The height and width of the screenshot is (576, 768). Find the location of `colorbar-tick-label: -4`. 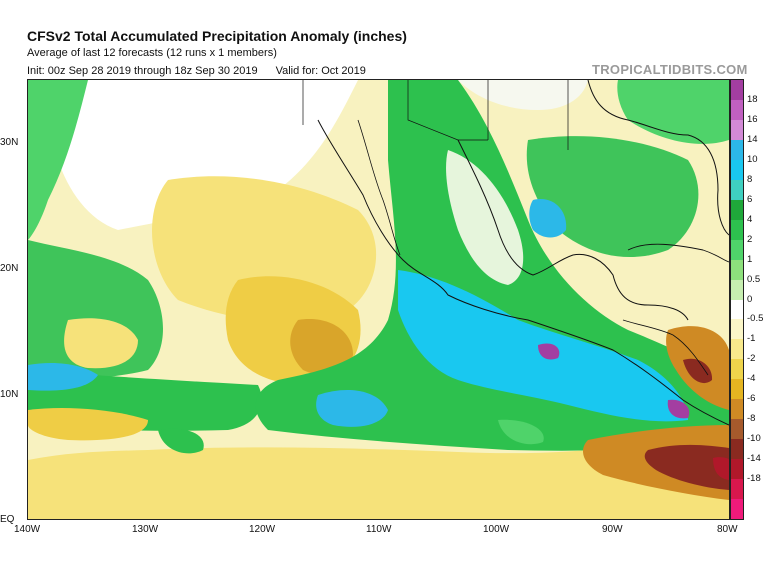

colorbar-tick-label: -4 is located at coordinates (751, 379).